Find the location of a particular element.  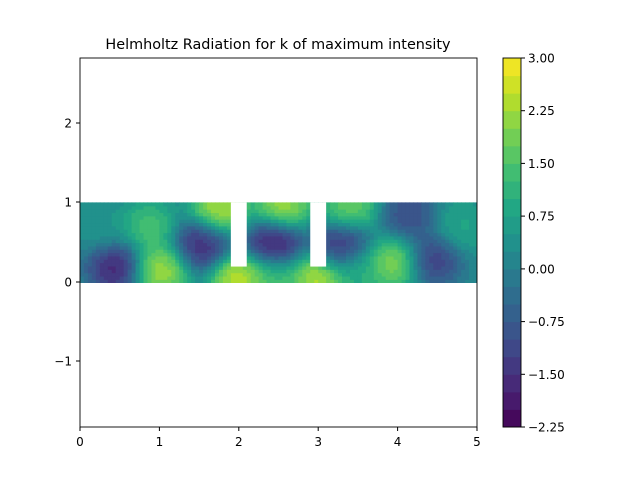

colorbar-scale is located at coordinates (512, 243).